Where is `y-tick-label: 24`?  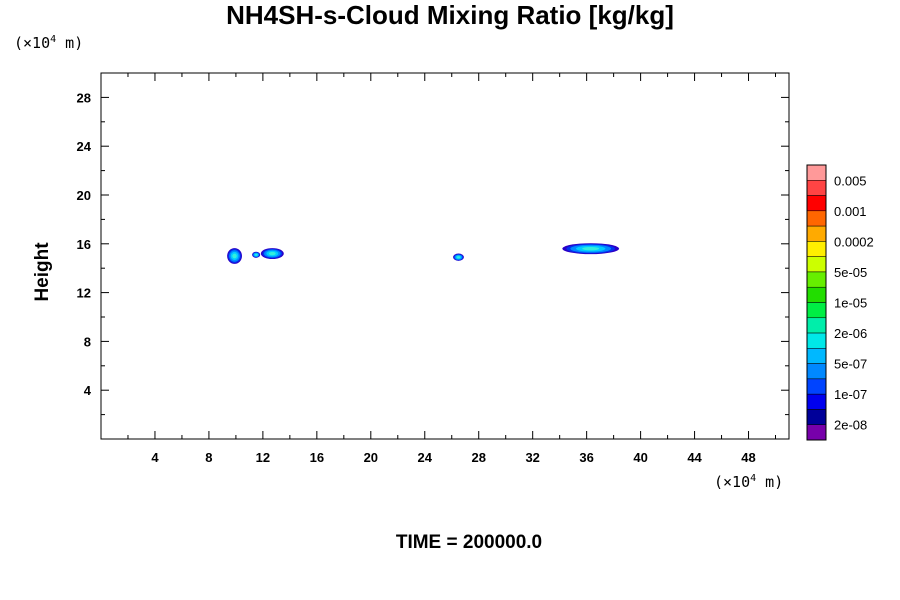 y-tick-label: 24 is located at coordinates (84, 146).